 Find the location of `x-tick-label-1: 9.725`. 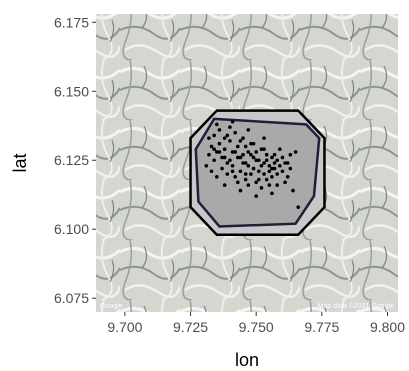

x-tick-label-1: 9.725 is located at coordinates (190, 327).